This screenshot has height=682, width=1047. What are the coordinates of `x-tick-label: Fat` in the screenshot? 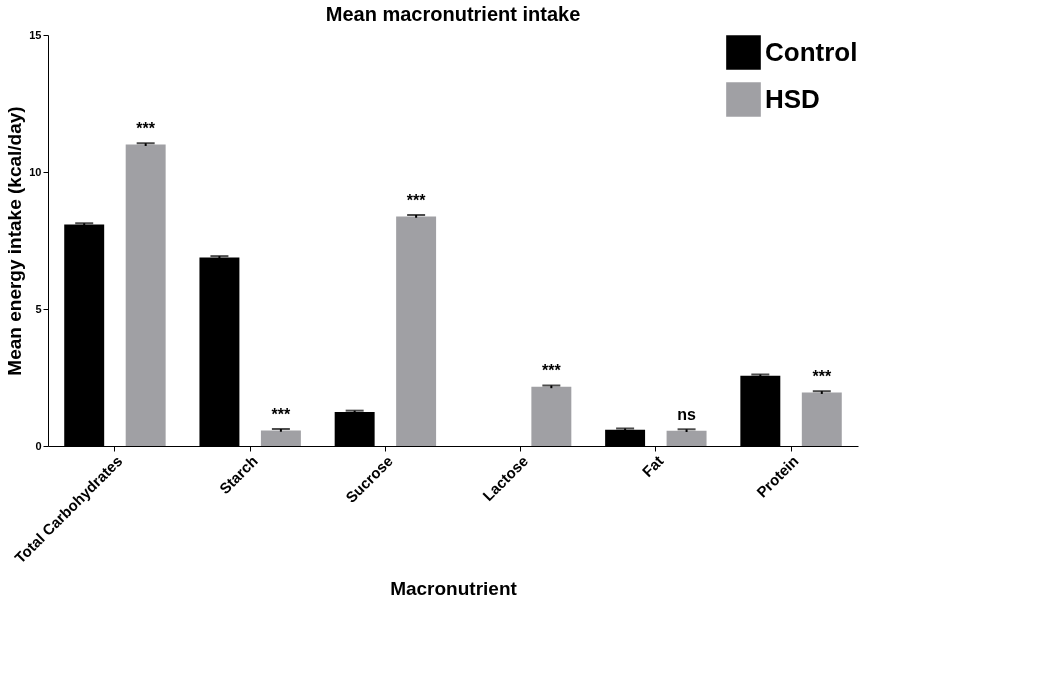 It's located at (652, 466).